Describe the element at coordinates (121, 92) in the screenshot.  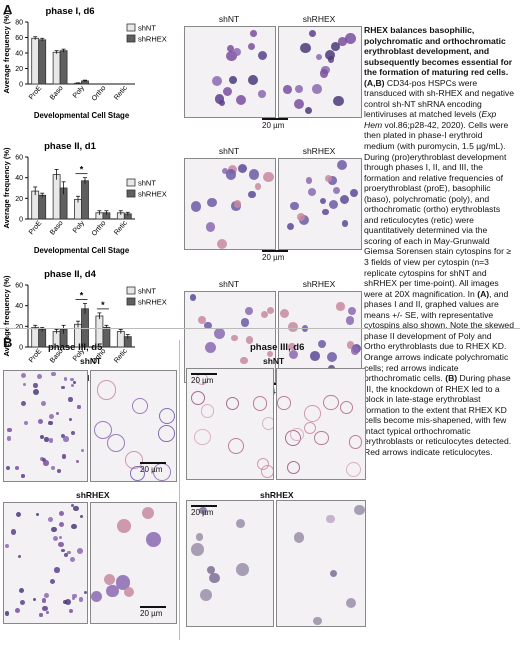
I see `x-tick-label: Retic` at that location.